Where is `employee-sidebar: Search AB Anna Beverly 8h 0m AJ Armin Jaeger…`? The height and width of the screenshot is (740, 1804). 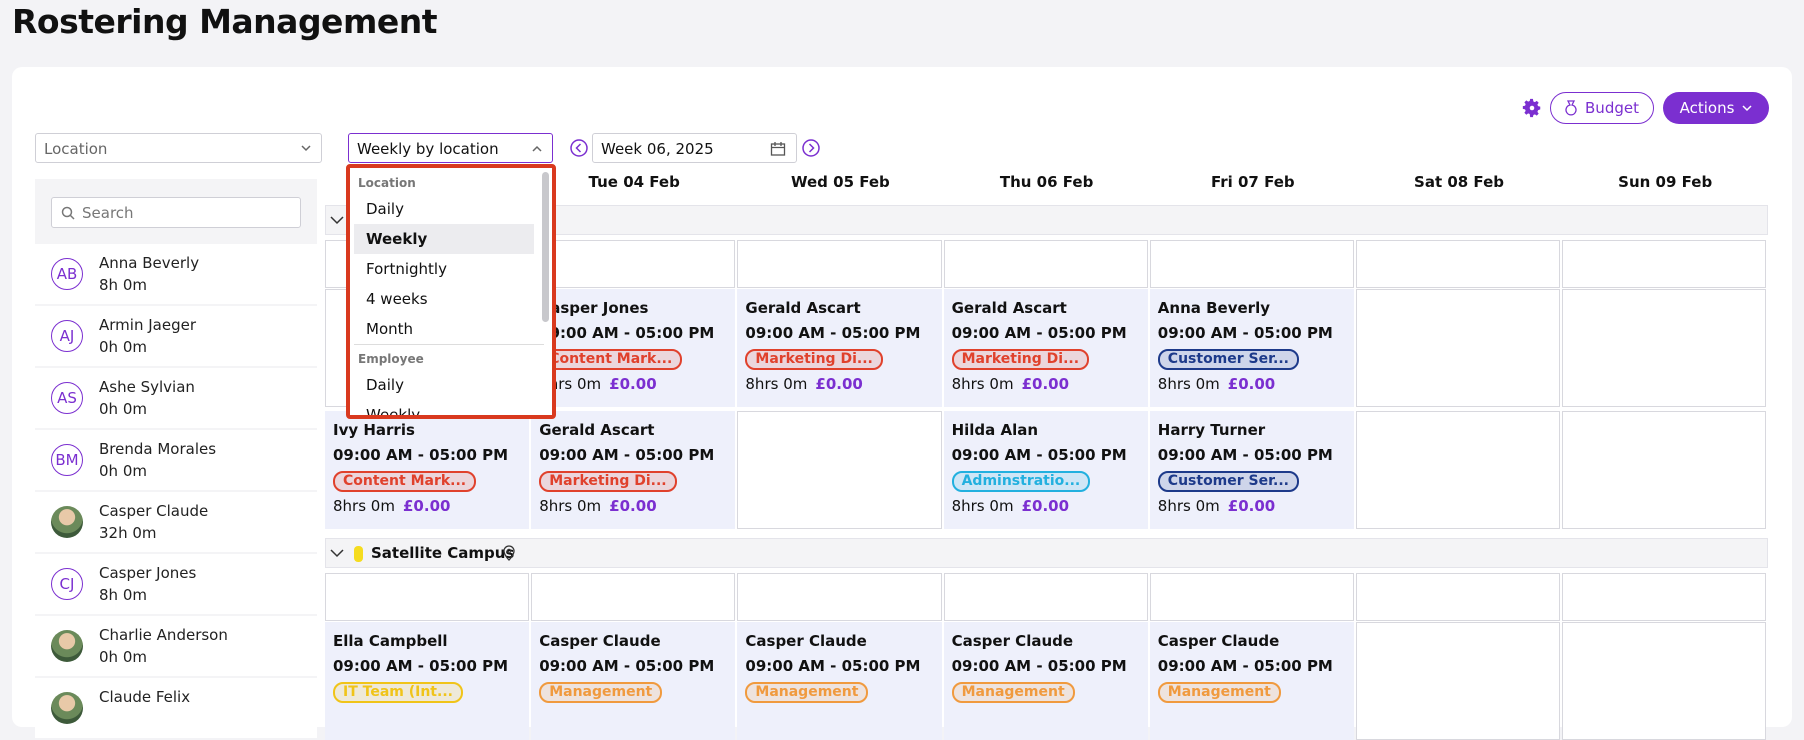 employee-sidebar: Search AB Anna Beverly 8h 0m AJ Armin Jaeger… is located at coordinates (176, 458).